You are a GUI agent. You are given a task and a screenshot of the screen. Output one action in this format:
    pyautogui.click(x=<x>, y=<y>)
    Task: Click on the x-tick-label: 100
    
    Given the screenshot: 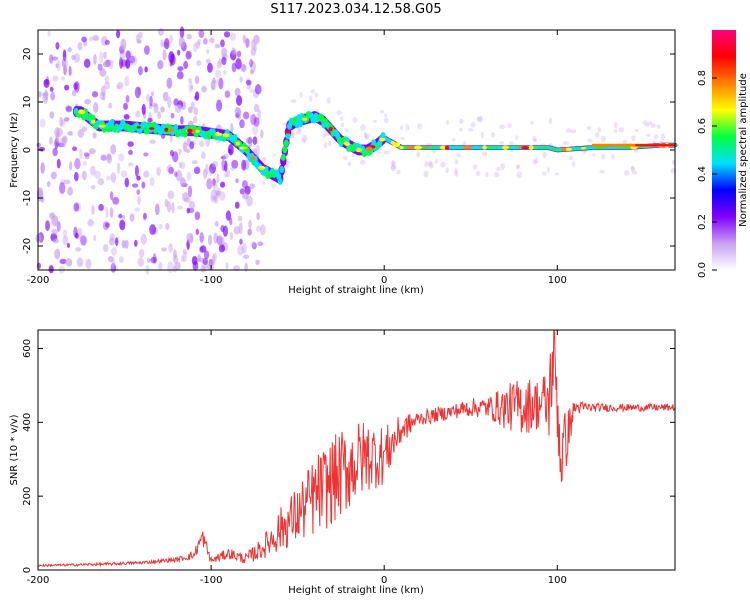 What is the action you would take?
    pyautogui.click(x=557, y=280)
    